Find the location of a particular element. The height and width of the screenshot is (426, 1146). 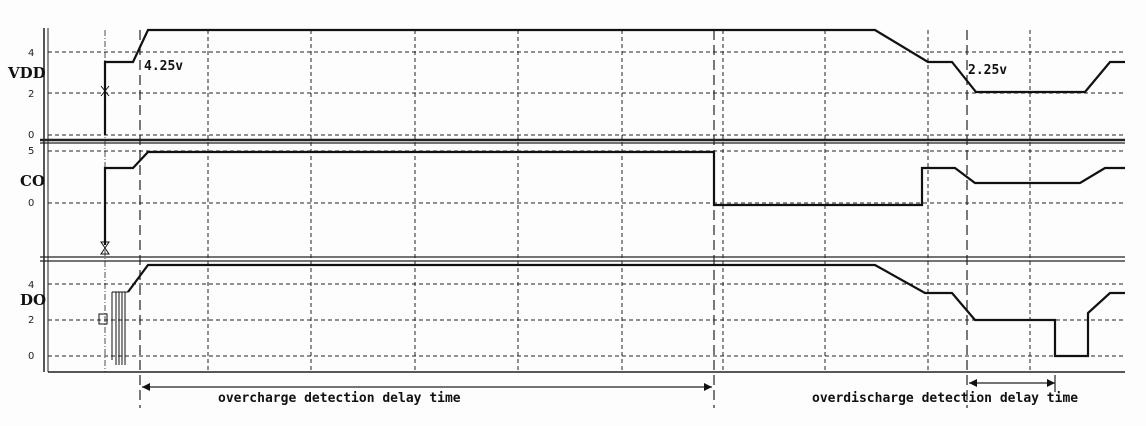

co-marker-icon is located at coordinates (105, 248).